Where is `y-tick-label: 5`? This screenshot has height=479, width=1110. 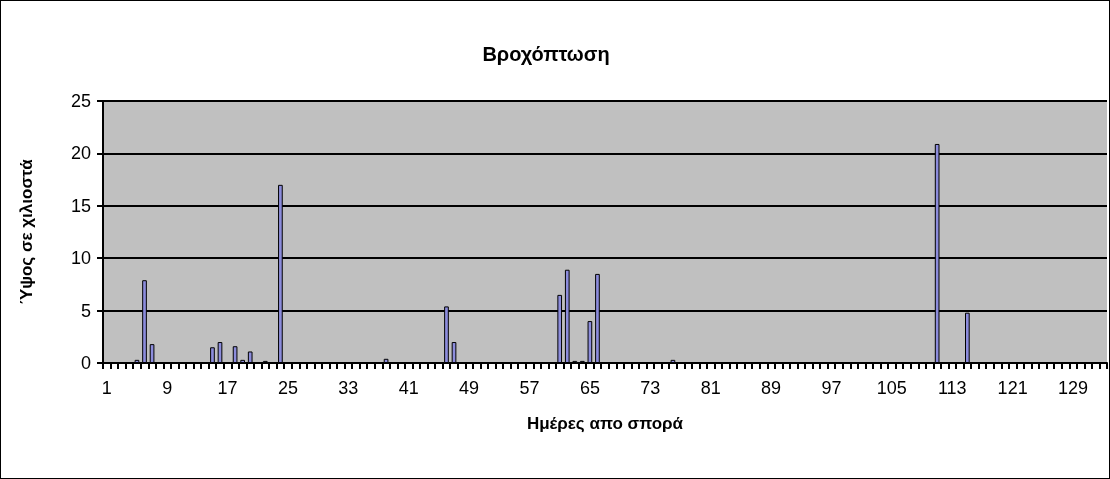
y-tick-label: 5 is located at coordinates (85, 310).